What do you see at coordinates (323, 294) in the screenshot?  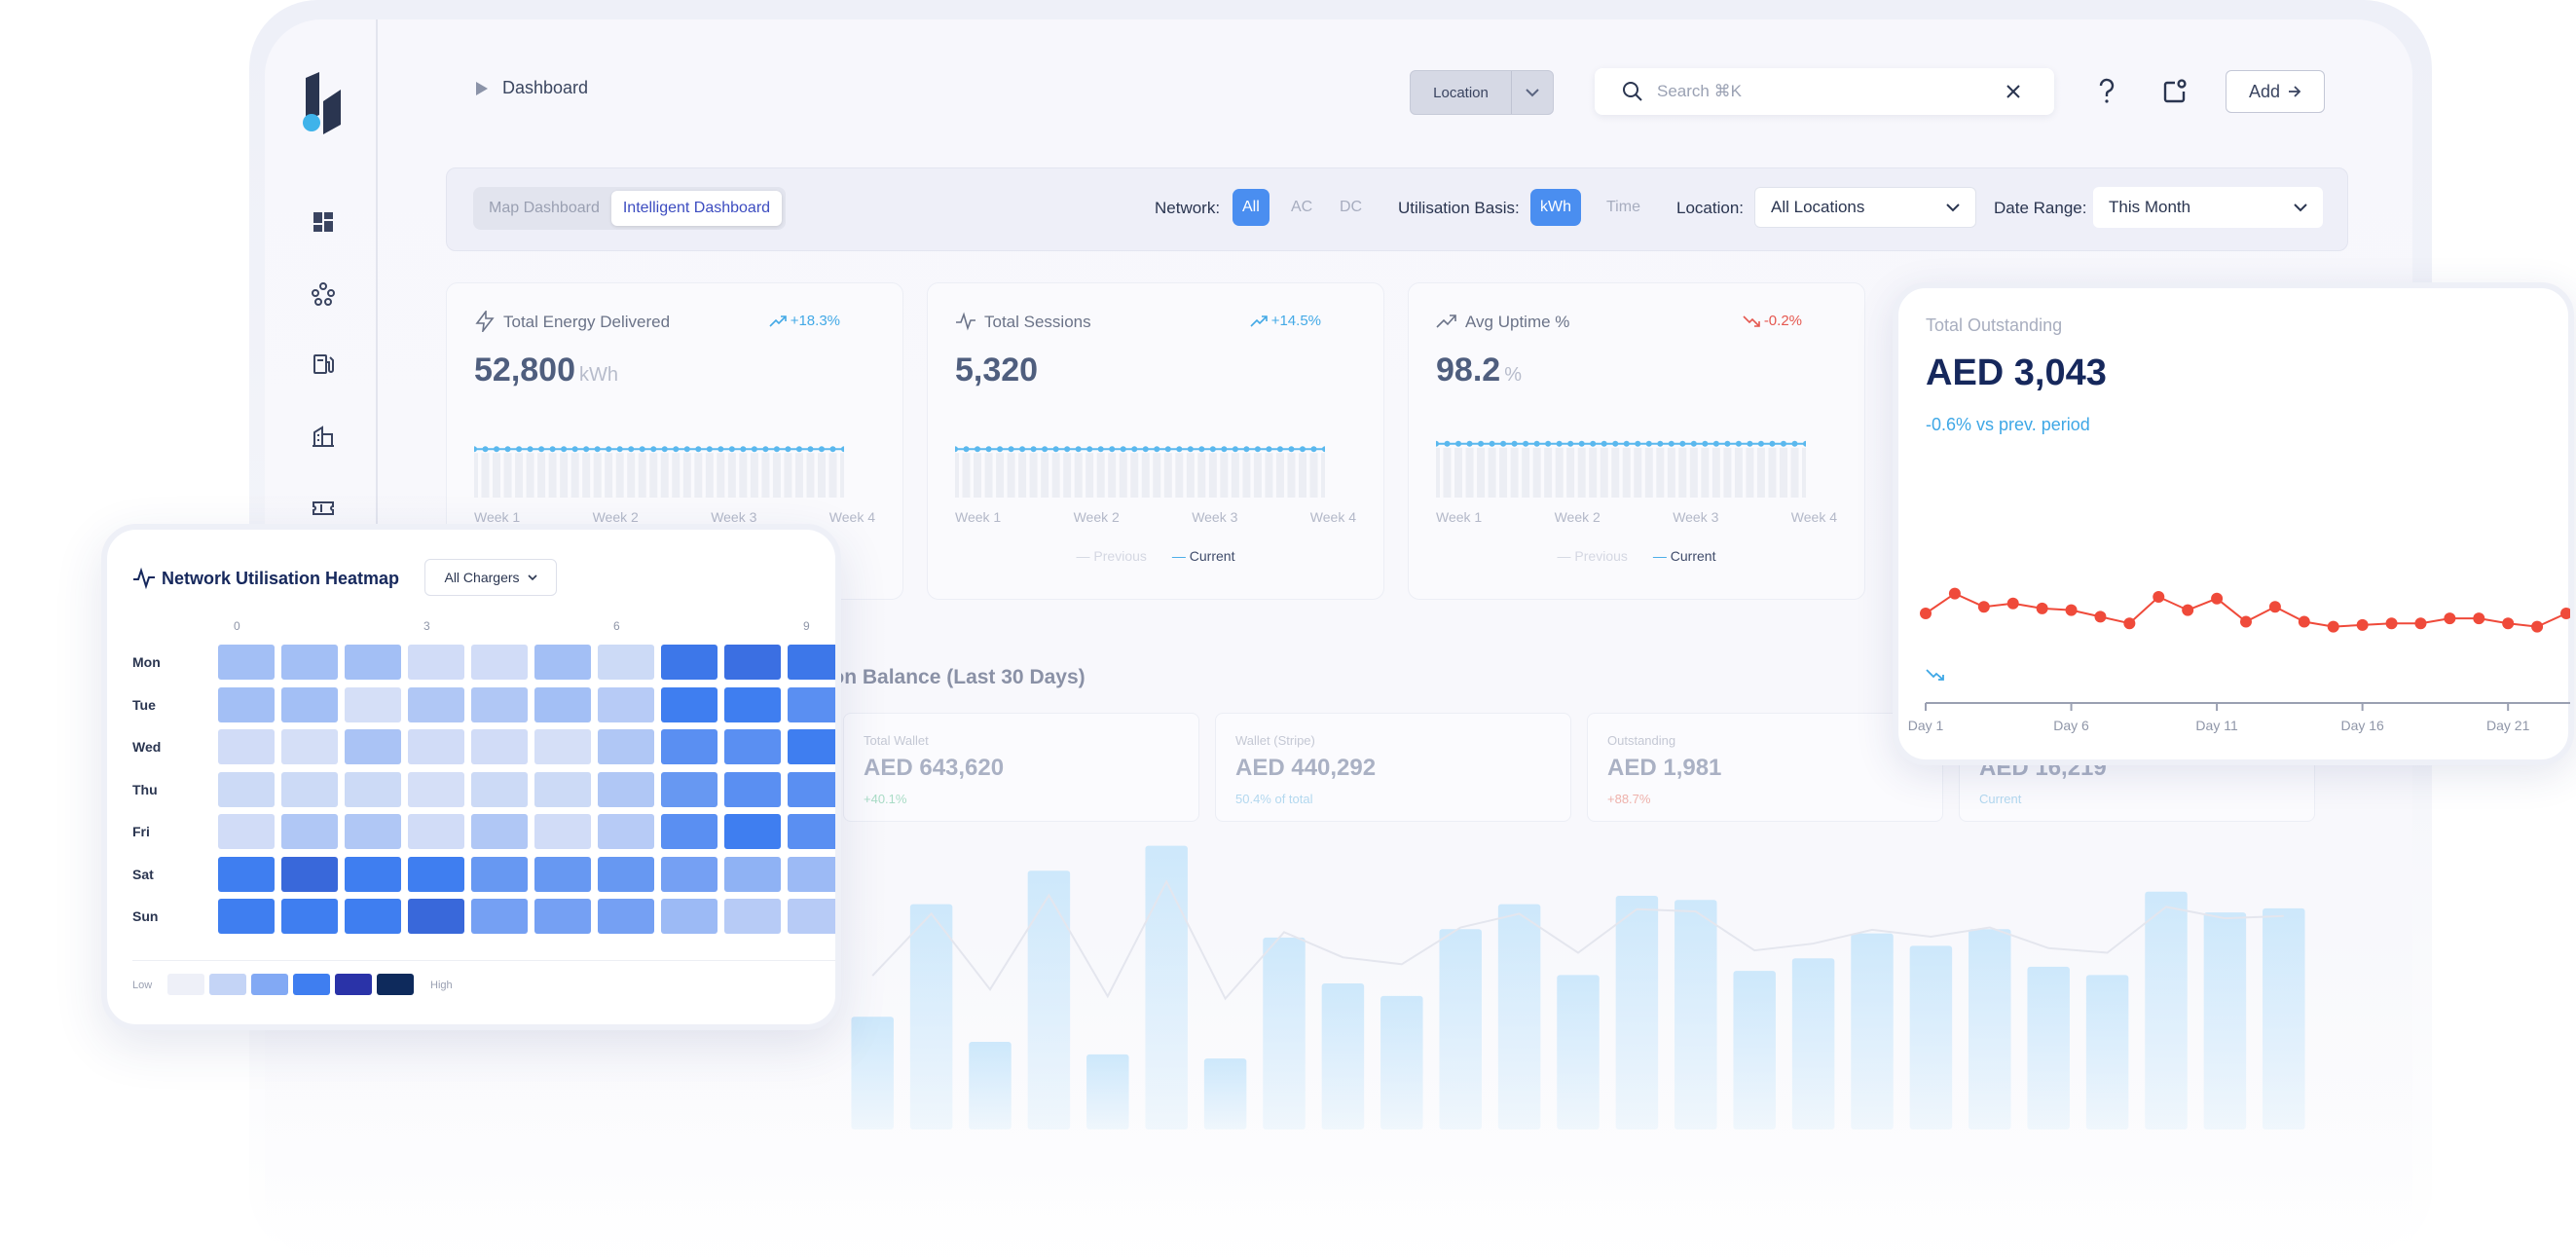 I see `network-icon` at bounding box center [323, 294].